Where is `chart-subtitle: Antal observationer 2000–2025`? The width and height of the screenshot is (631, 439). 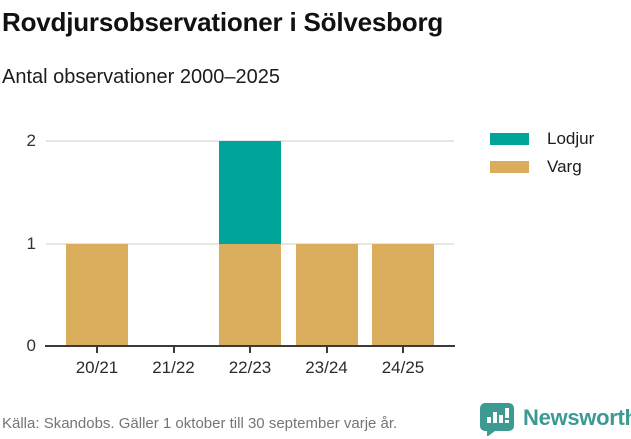 chart-subtitle: Antal observationer 2000–2025 is located at coordinates (141, 77).